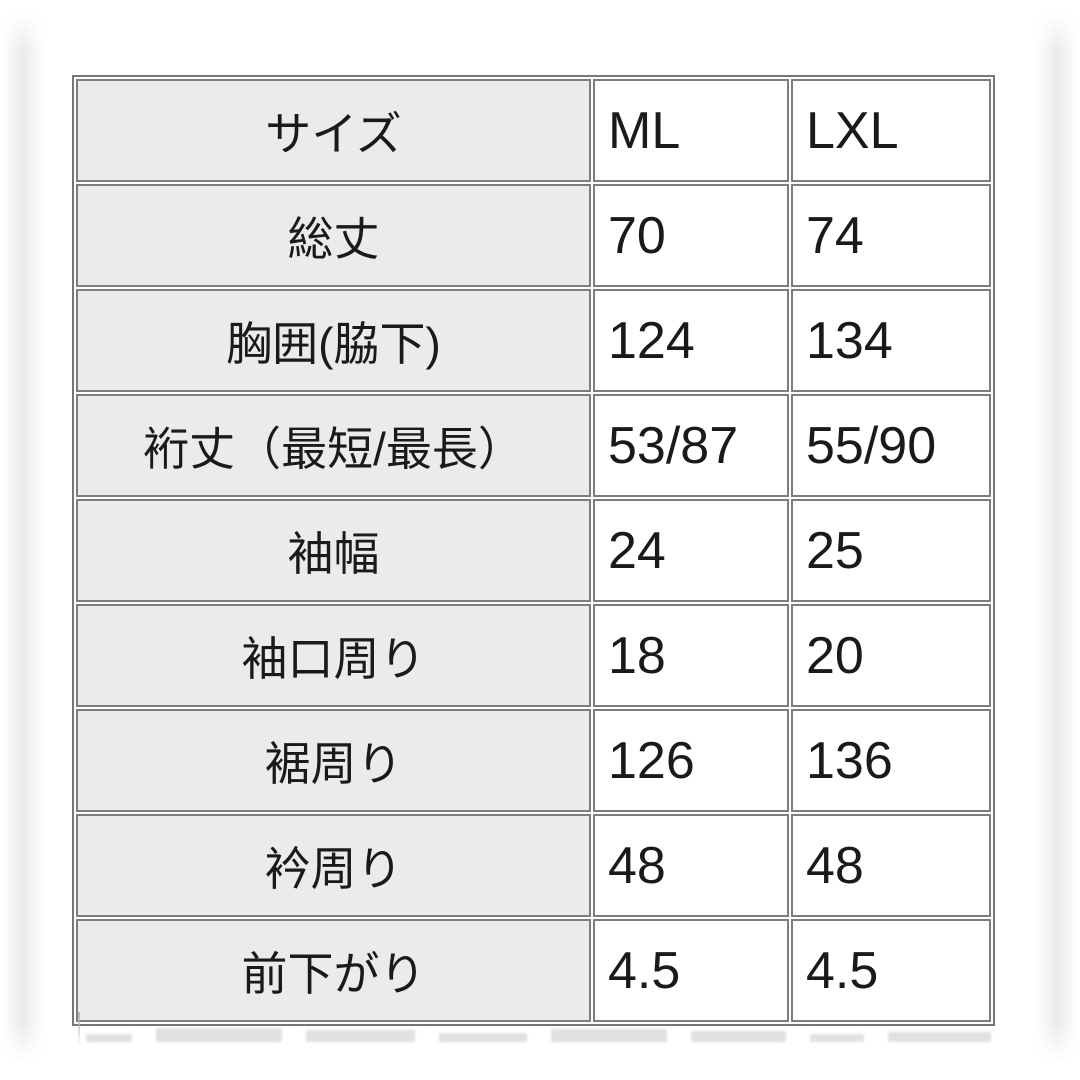  Describe the element at coordinates (79, 1029) in the screenshot. I see `clipped-border-remnant` at that location.